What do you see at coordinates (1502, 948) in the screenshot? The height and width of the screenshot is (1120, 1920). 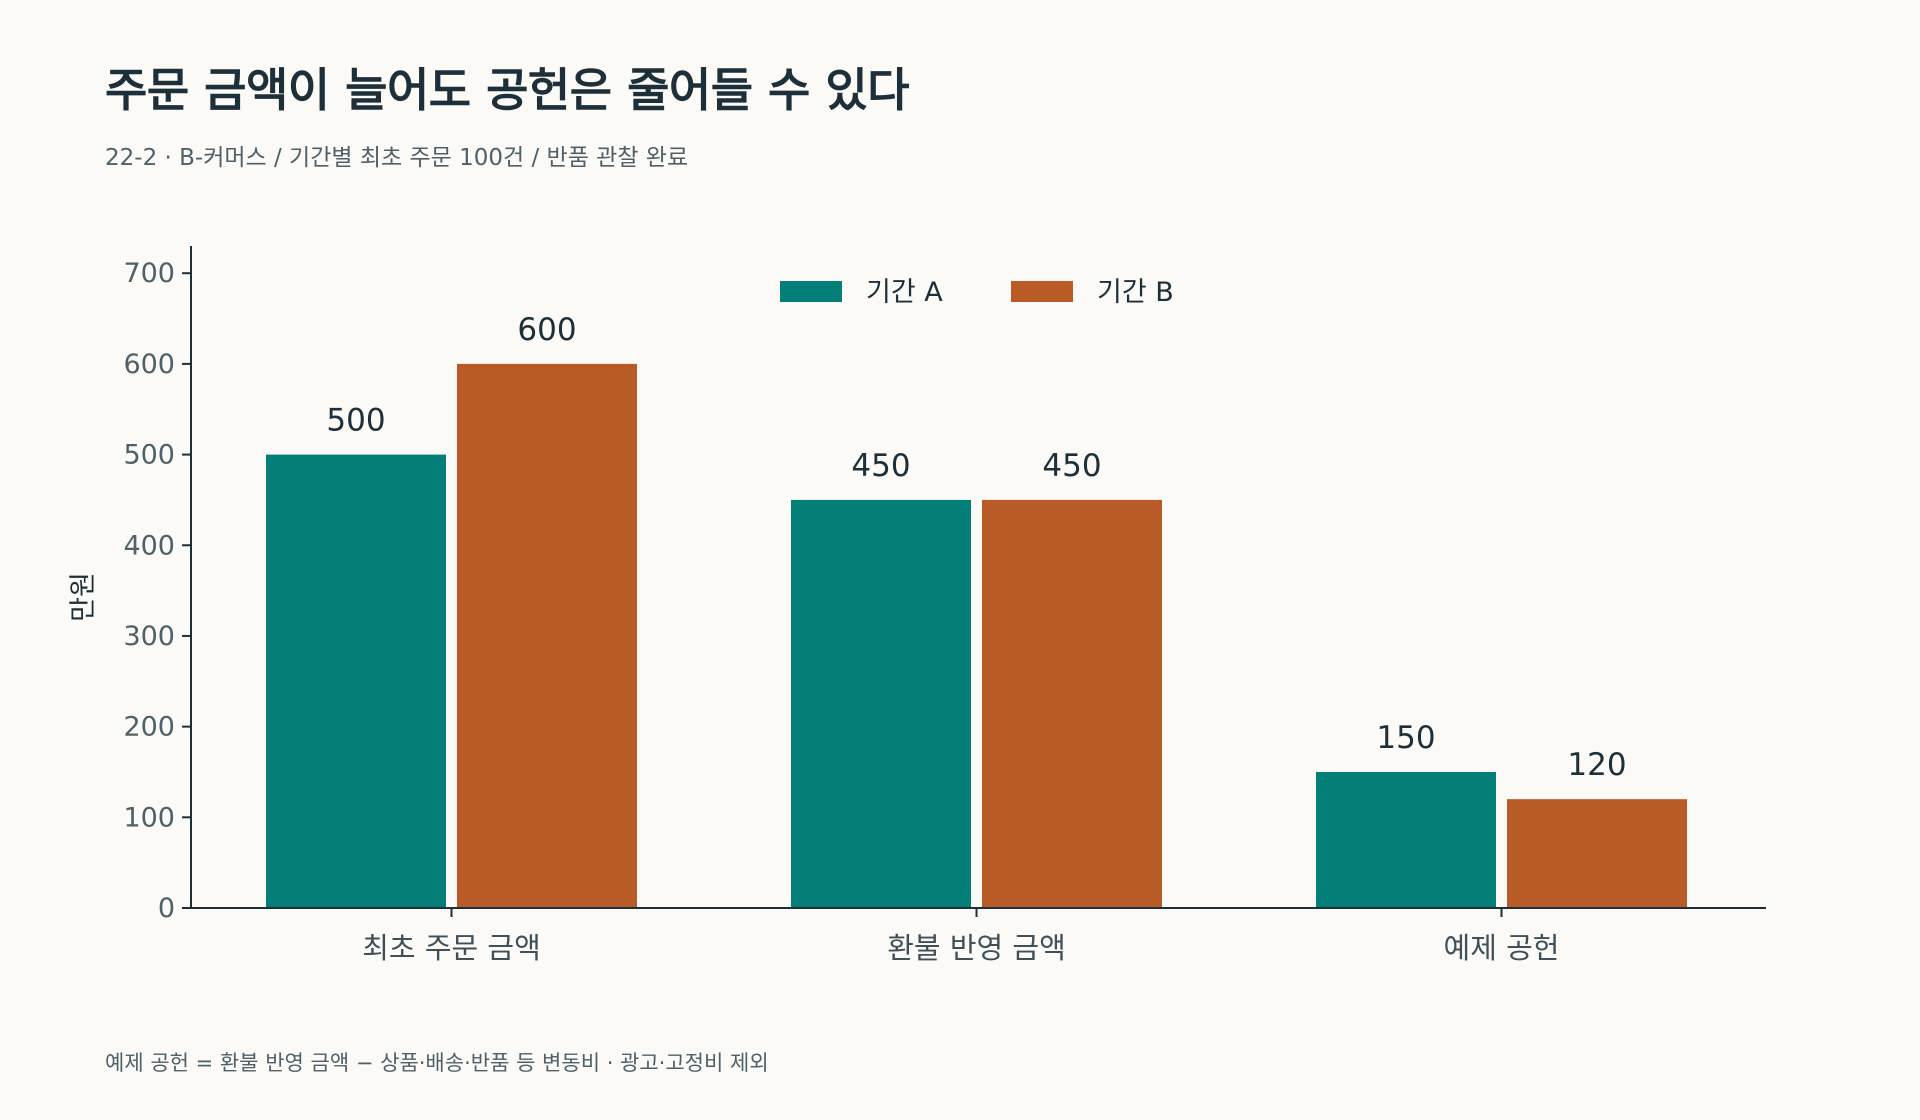 I see `x-tick-label: 예제 공헌` at bounding box center [1502, 948].